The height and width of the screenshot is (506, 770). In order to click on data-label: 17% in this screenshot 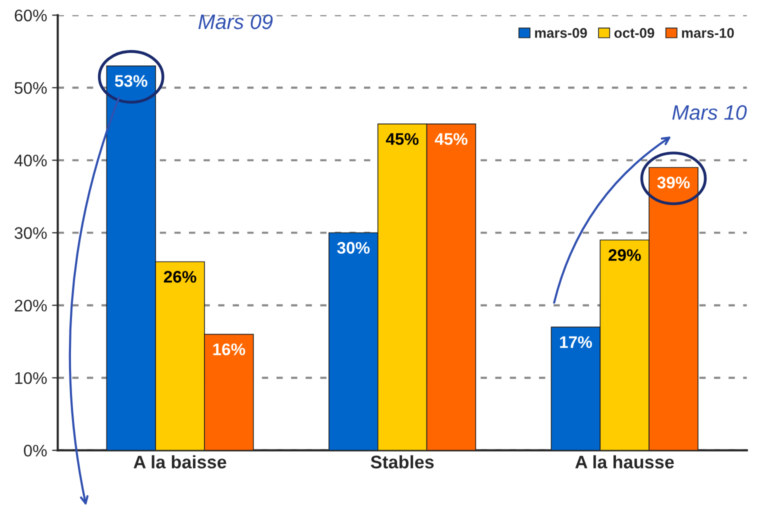, I will do `click(576, 342)`.